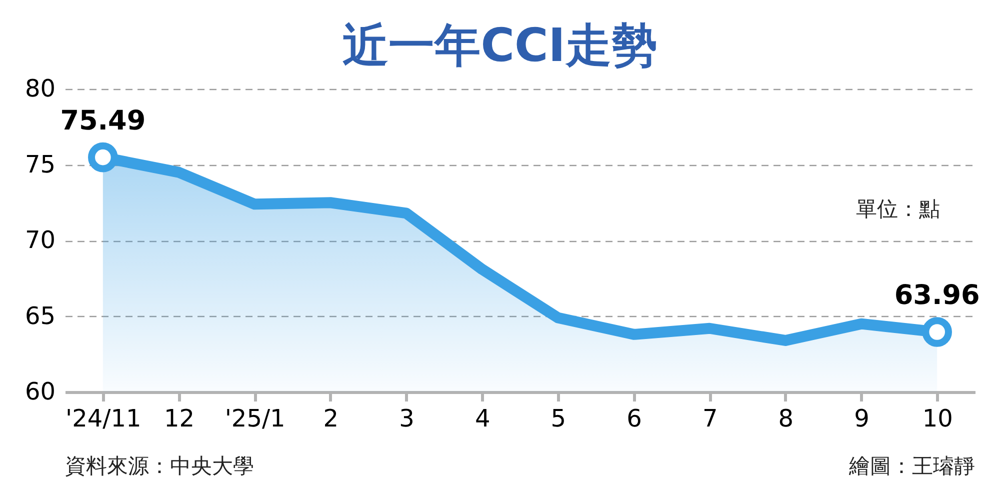  What do you see at coordinates (40, 240) in the screenshot?
I see `y-tick-label: 70` at bounding box center [40, 240].